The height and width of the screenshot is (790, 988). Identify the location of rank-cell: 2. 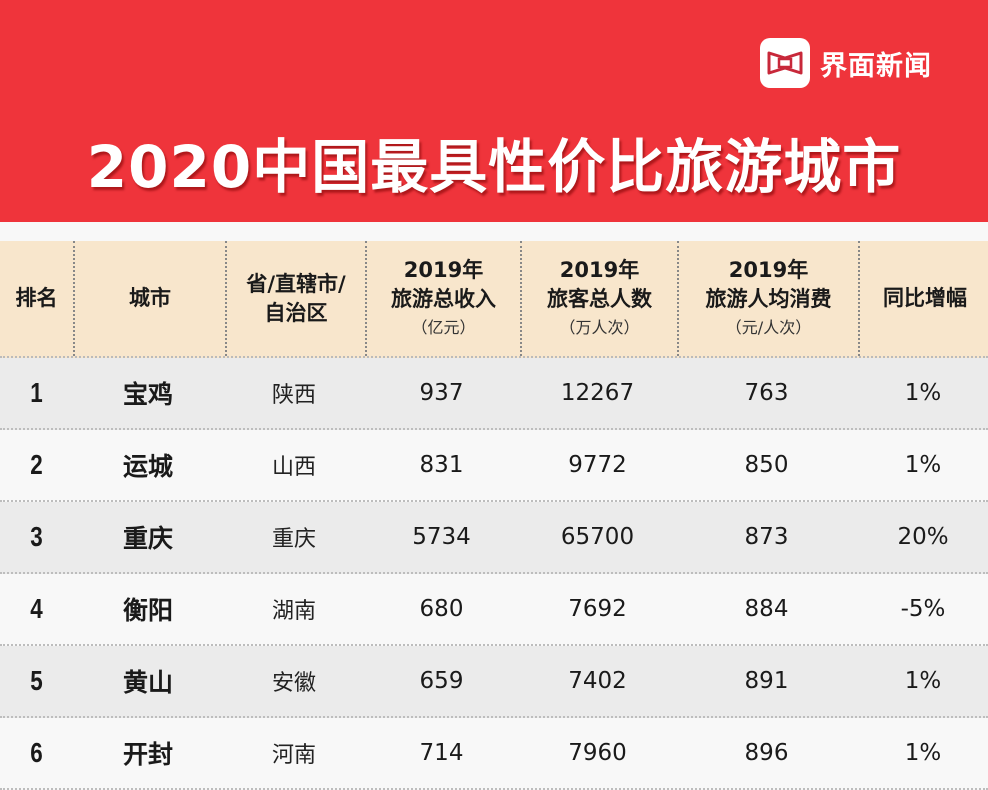
(36, 464).